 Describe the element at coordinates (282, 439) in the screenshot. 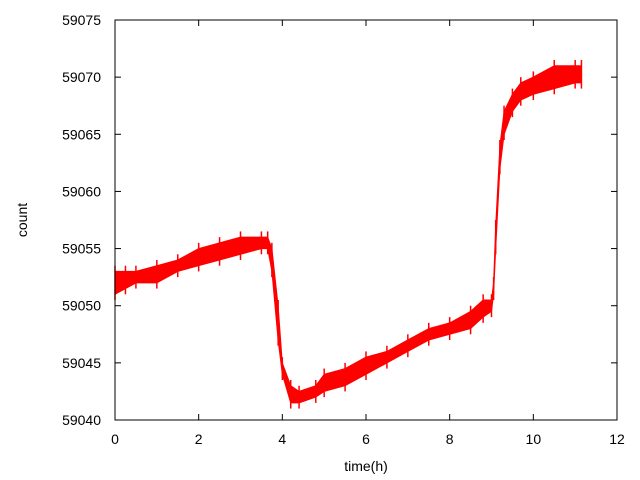

I see `x-tick-label: 4` at that location.